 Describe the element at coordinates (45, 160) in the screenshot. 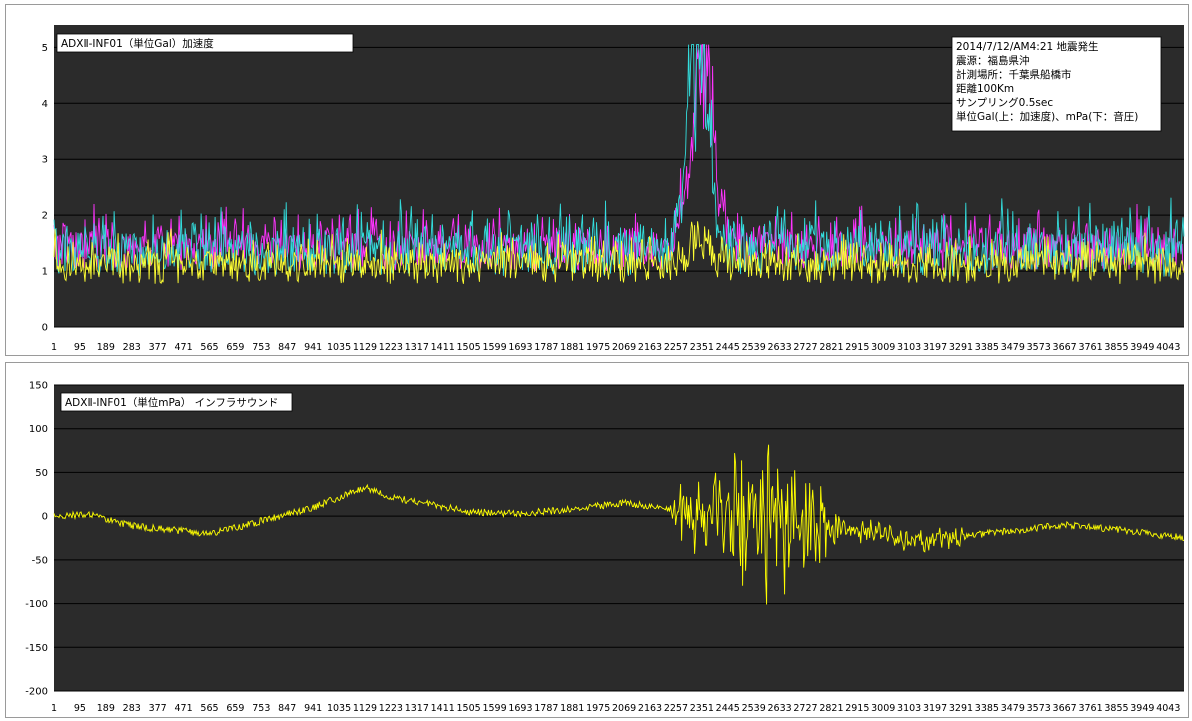

I see `y-tick-label: 3` at that location.